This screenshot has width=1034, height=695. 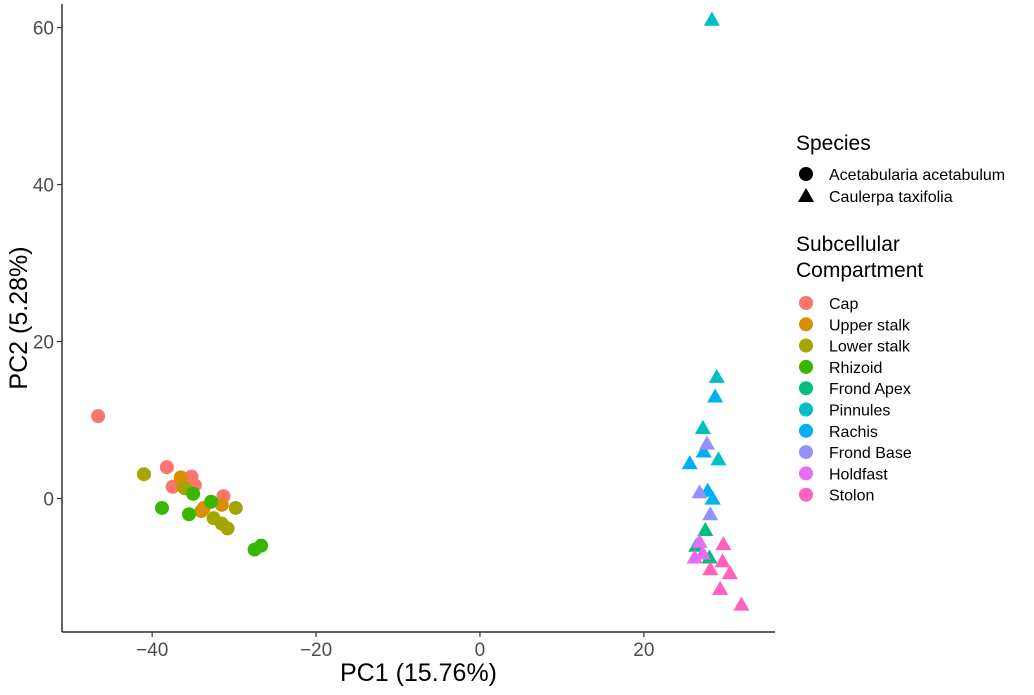 I want to click on legend-key-rachis, so click(x=806, y=430).